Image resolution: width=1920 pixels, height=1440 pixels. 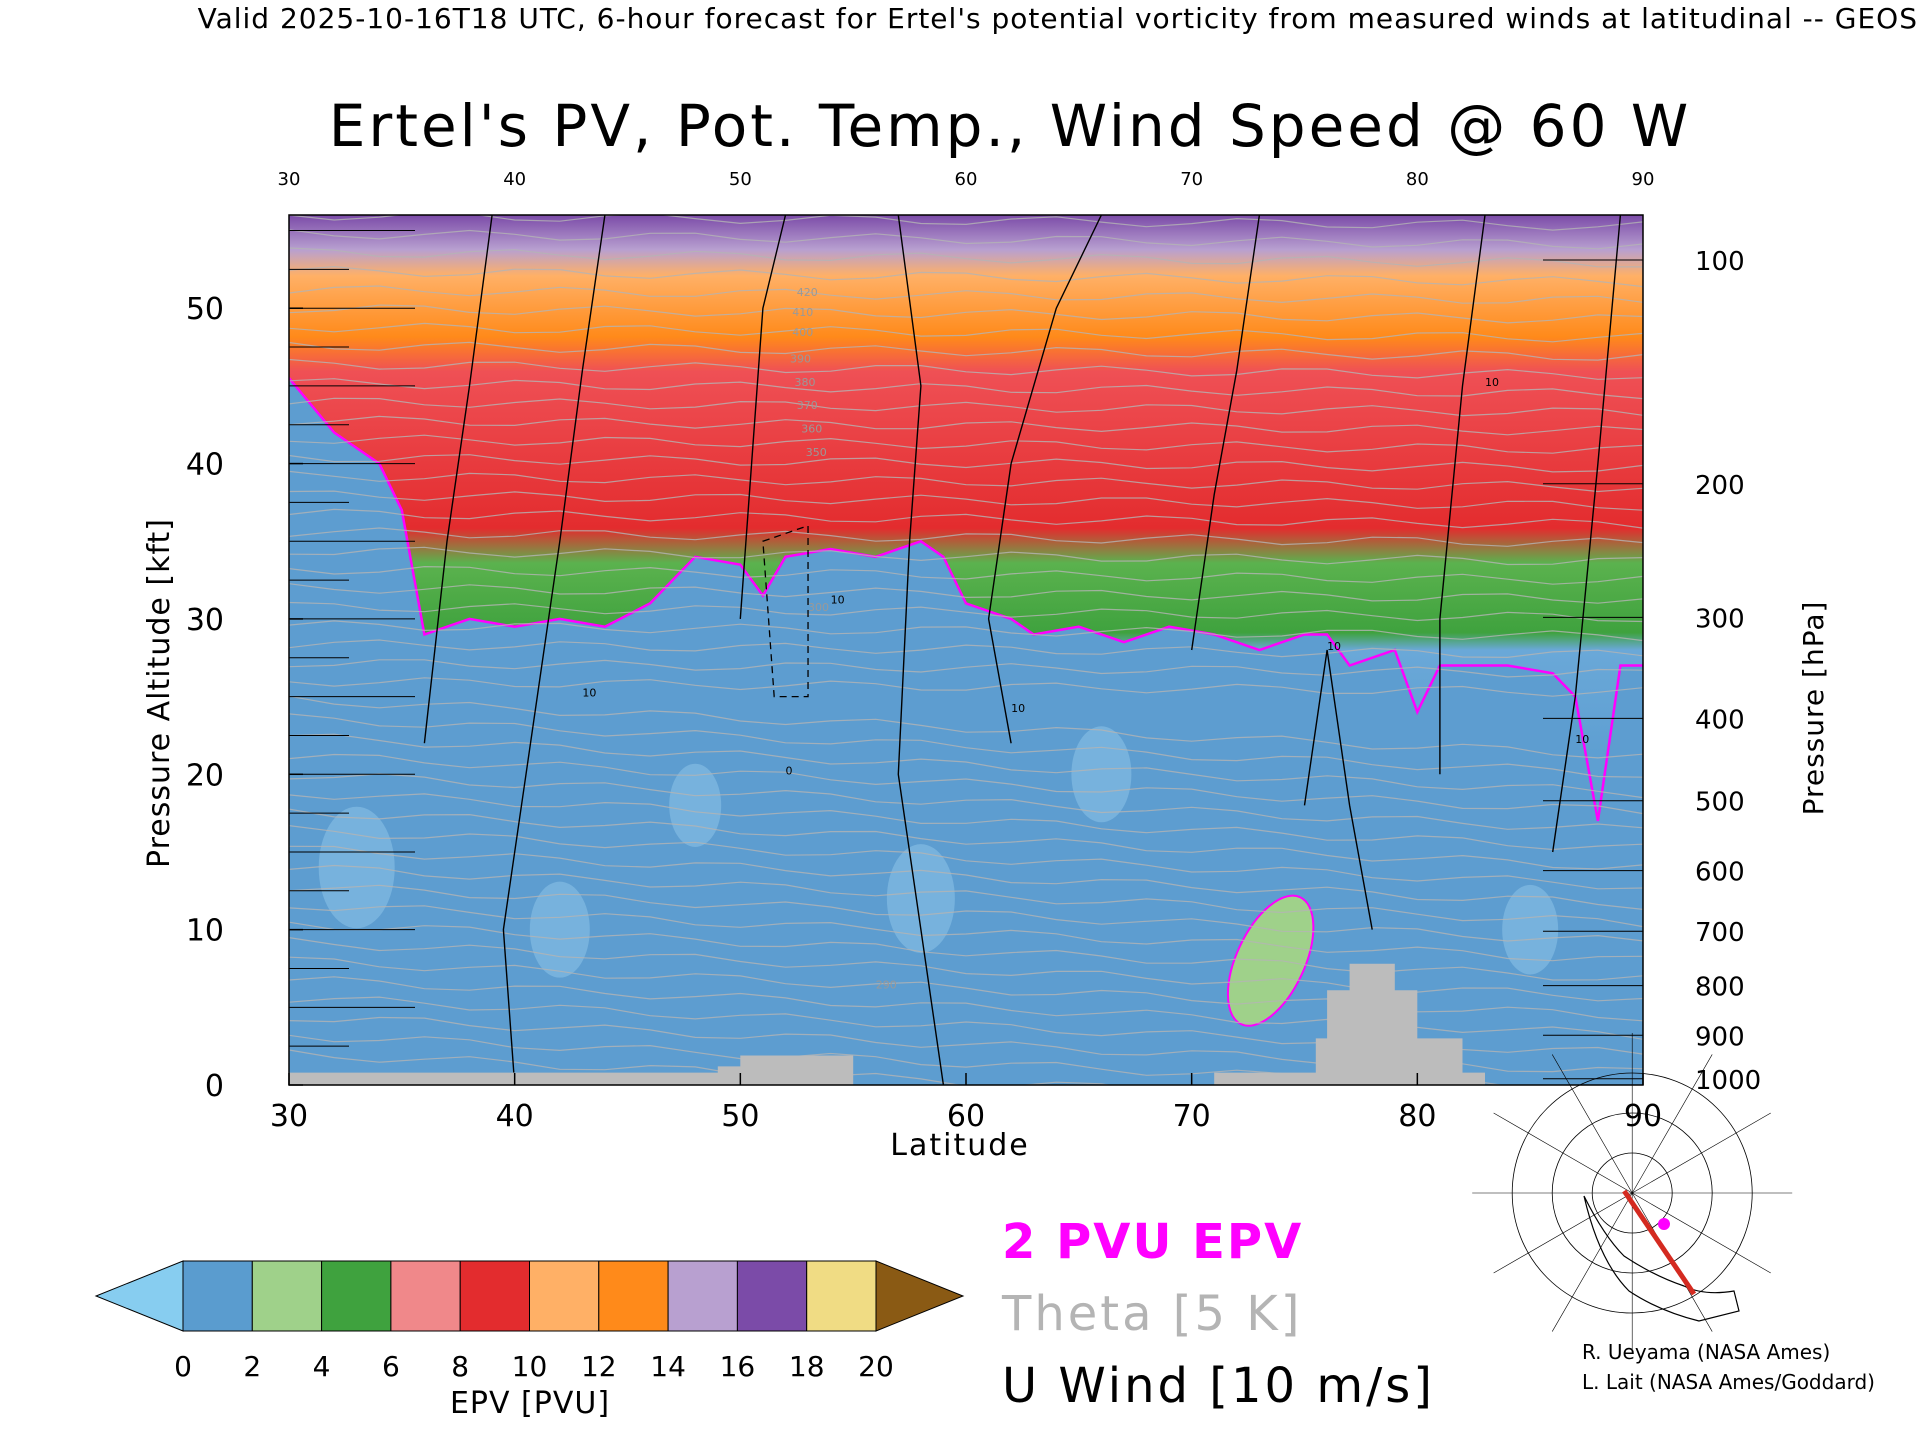 What do you see at coordinates (1720, 803) in the screenshot?
I see `pressure-tick-label: 500` at bounding box center [1720, 803].